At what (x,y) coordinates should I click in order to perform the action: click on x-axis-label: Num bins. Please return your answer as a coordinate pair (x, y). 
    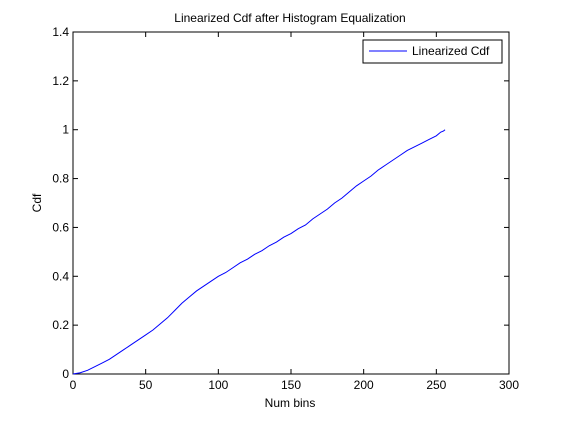
    Looking at the image, I should click on (290, 403).